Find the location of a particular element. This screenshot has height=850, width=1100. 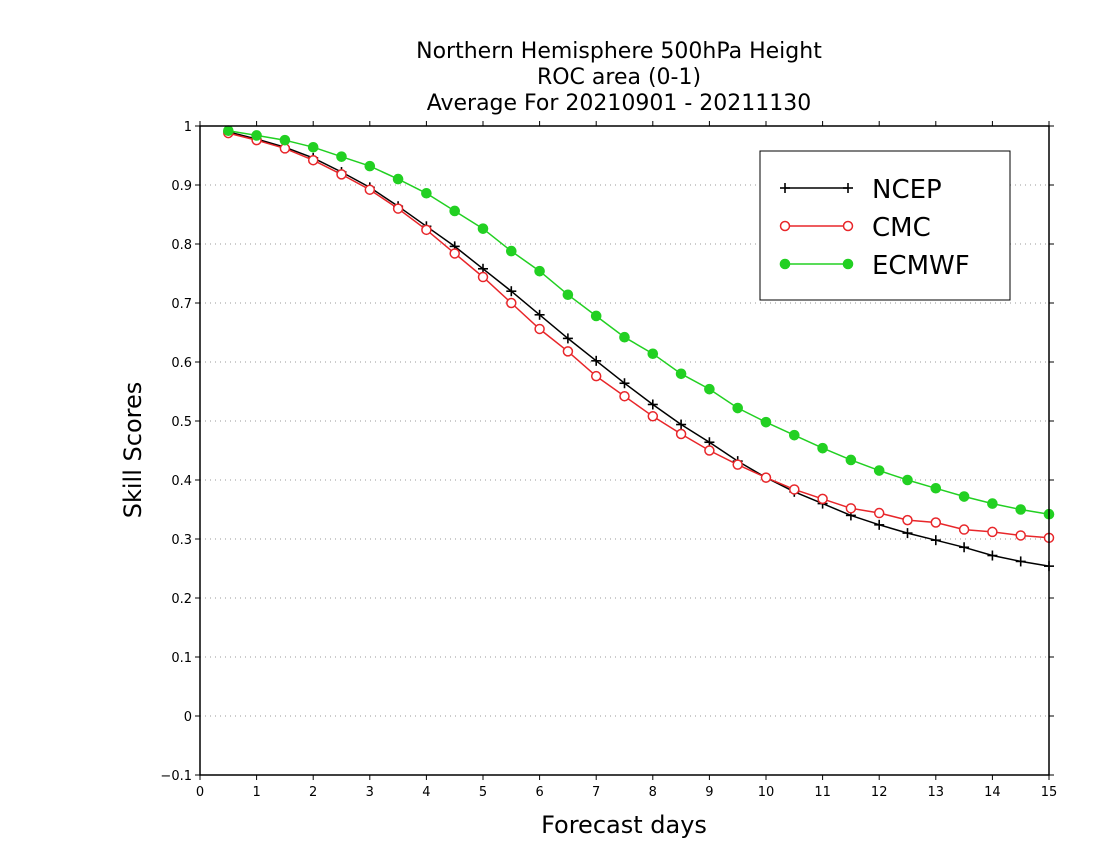

x-tick-label: 11 is located at coordinates (822, 792).